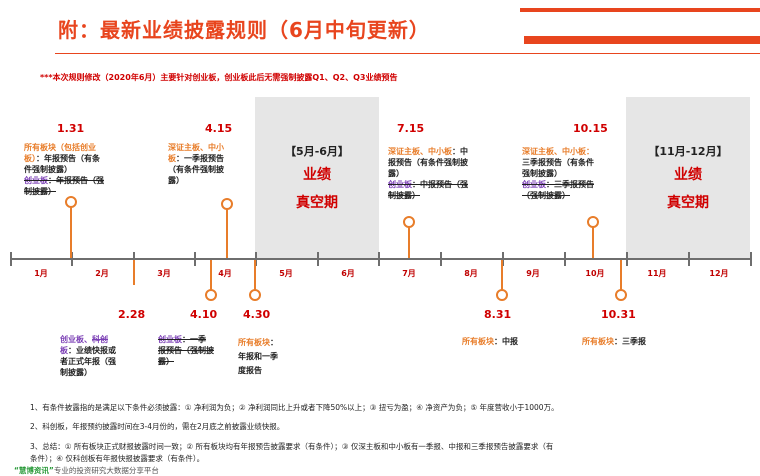 The height and width of the screenshot is (476, 760). I want to click on timeline-axis, so click(381, 259).